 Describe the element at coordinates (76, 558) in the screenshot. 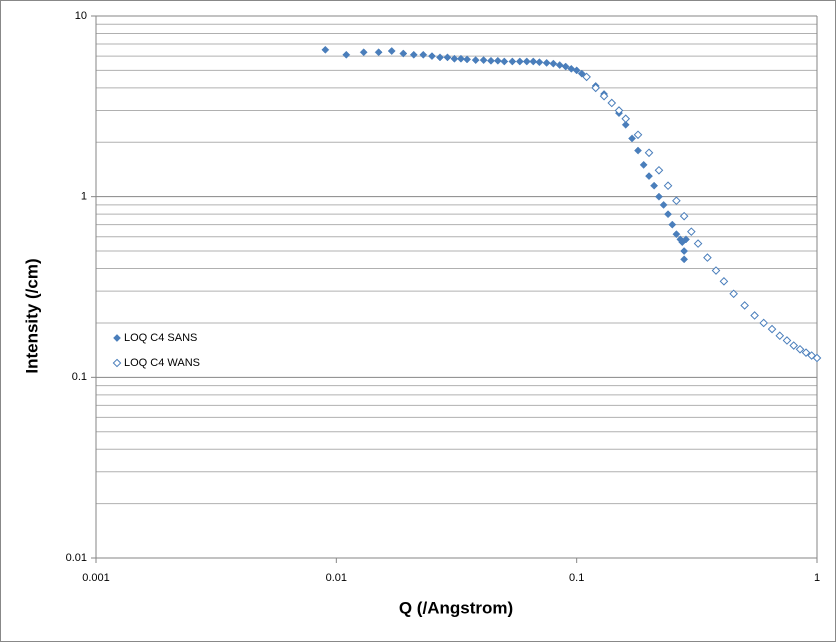

I see `y-tick-label: 0.01` at that location.